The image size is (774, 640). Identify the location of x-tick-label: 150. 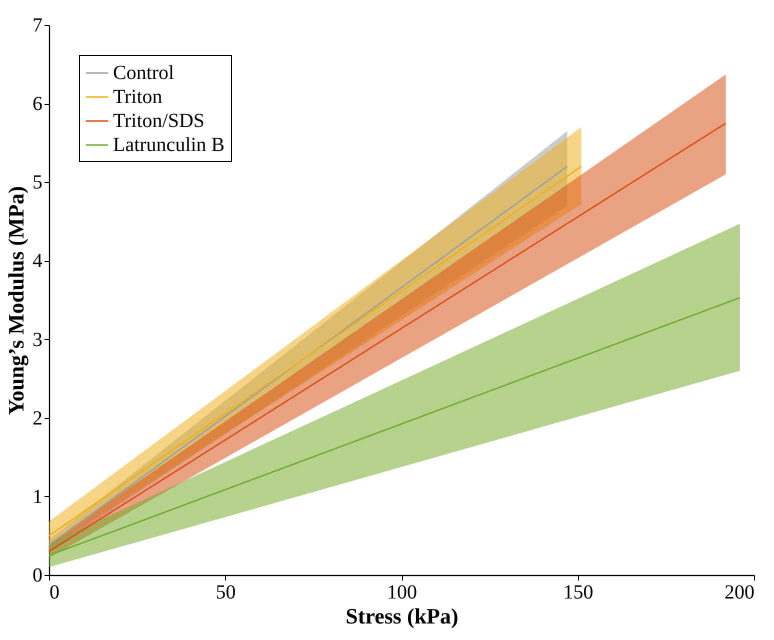
(578, 593).